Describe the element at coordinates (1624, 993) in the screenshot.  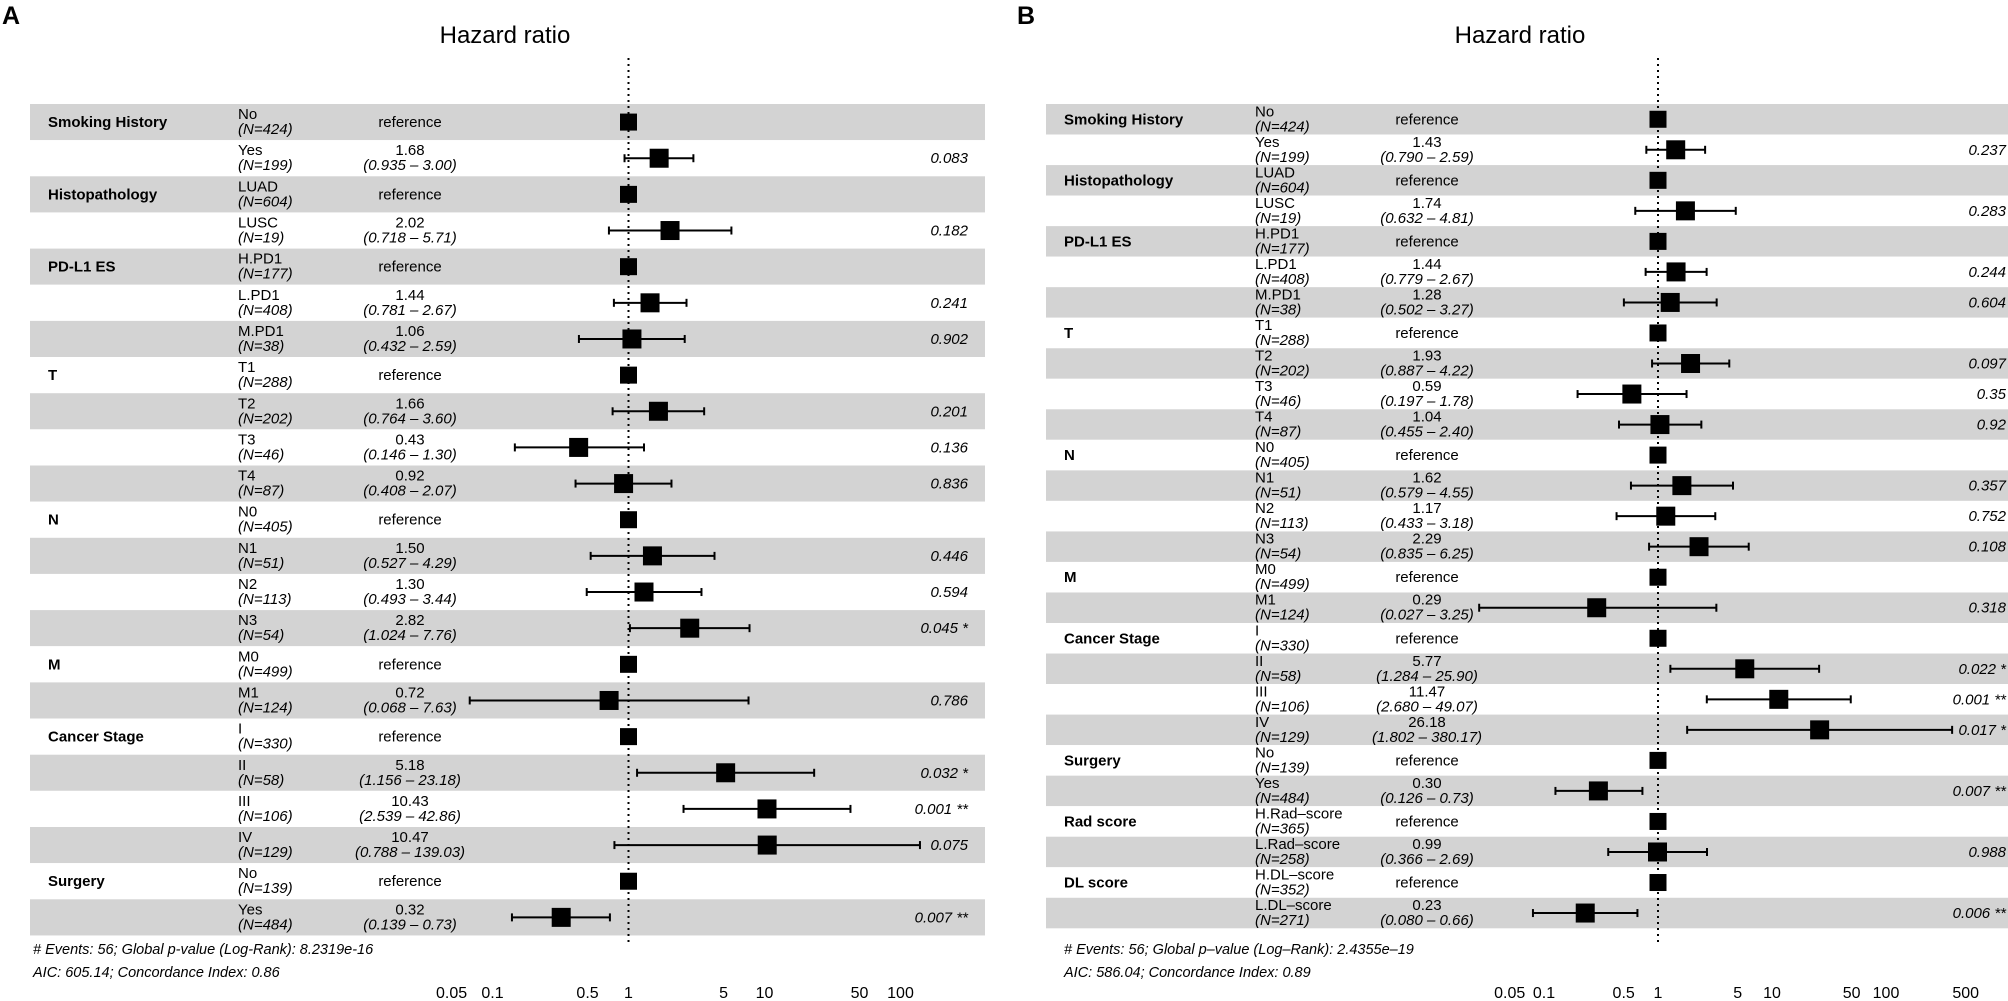
I see `x-tick-label: 0.5` at that location.